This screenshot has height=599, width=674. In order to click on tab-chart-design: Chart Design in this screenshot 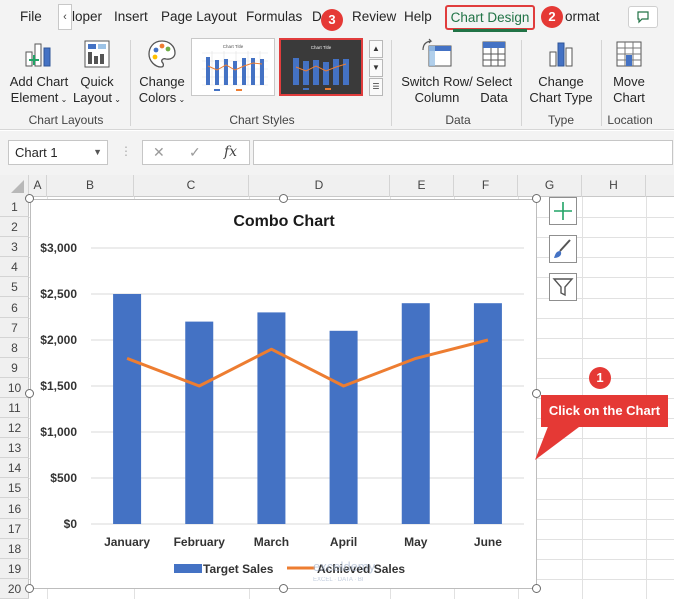, I will do `click(490, 17)`.